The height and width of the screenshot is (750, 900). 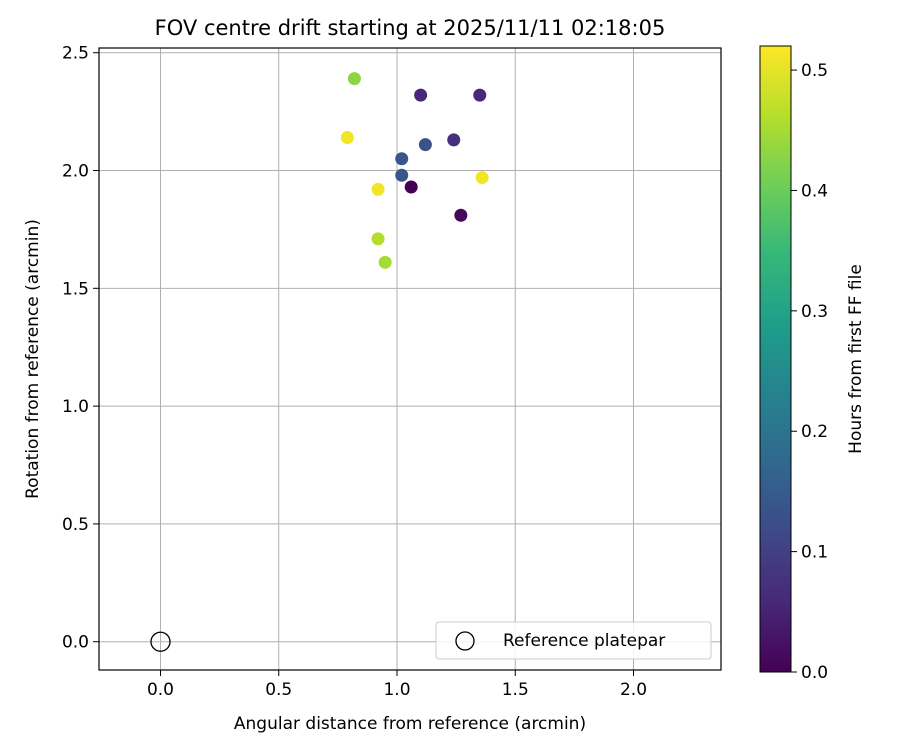 What do you see at coordinates (160, 641) in the screenshot?
I see `reference-point-marker` at bounding box center [160, 641].